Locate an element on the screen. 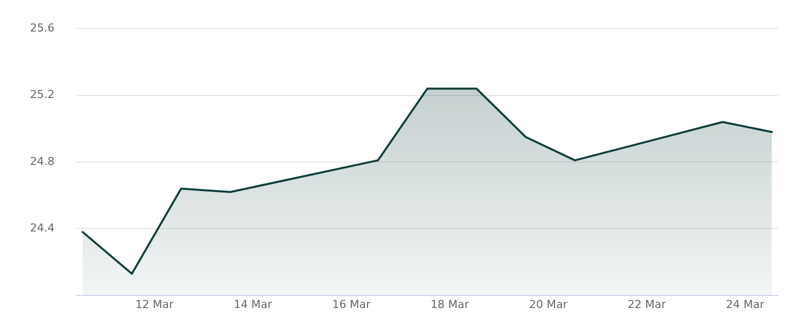  y-tick-label: 25.2 is located at coordinates (42, 95).